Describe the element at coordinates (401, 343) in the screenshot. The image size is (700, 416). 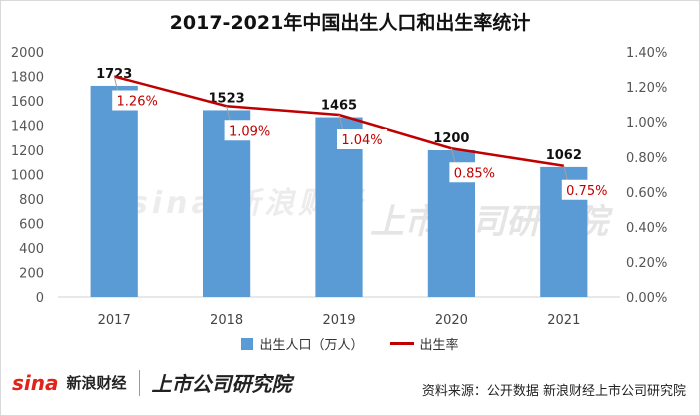
I see `legend-swatch-line` at that location.